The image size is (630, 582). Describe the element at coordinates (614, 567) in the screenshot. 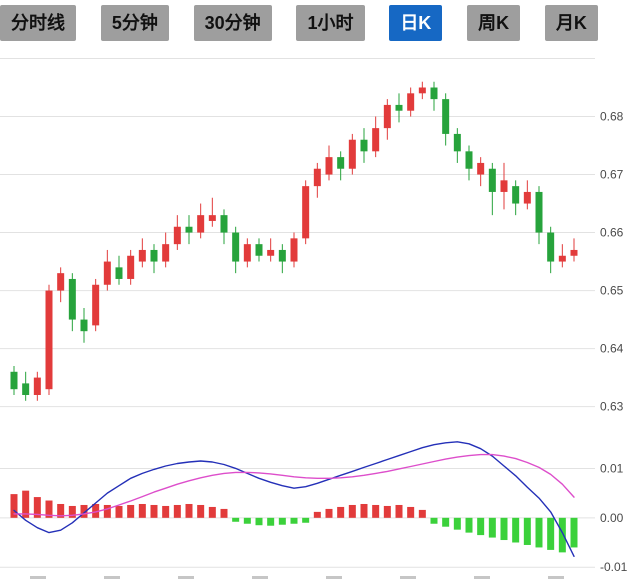

I see `macd-tick-label: -0.01` at that location.